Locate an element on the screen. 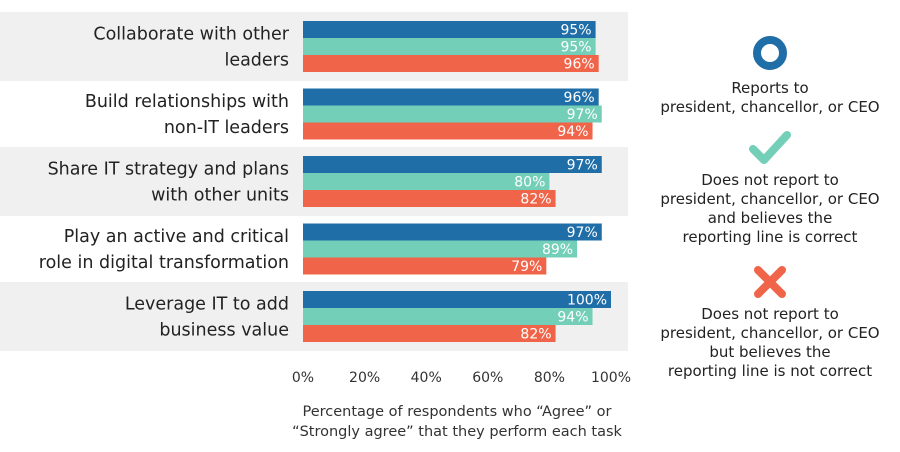 The height and width of the screenshot is (452, 900). x-tick-label: 40% is located at coordinates (426, 378).